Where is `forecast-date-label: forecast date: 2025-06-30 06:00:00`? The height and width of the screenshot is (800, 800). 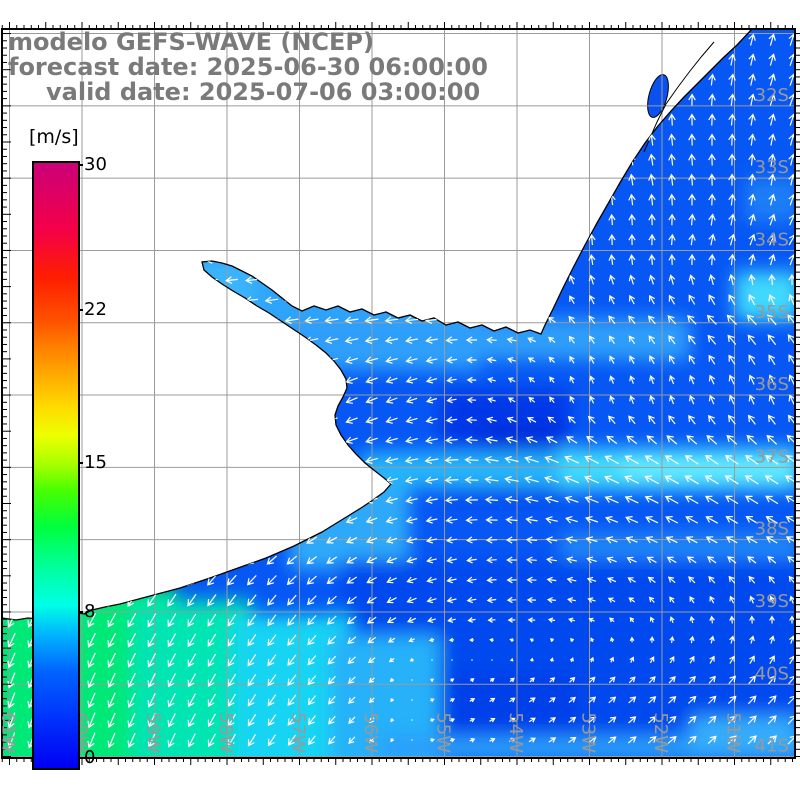
forecast-date-label: forecast date: 2025-06-30 06:00:00 is located at coordinates (248, 67).